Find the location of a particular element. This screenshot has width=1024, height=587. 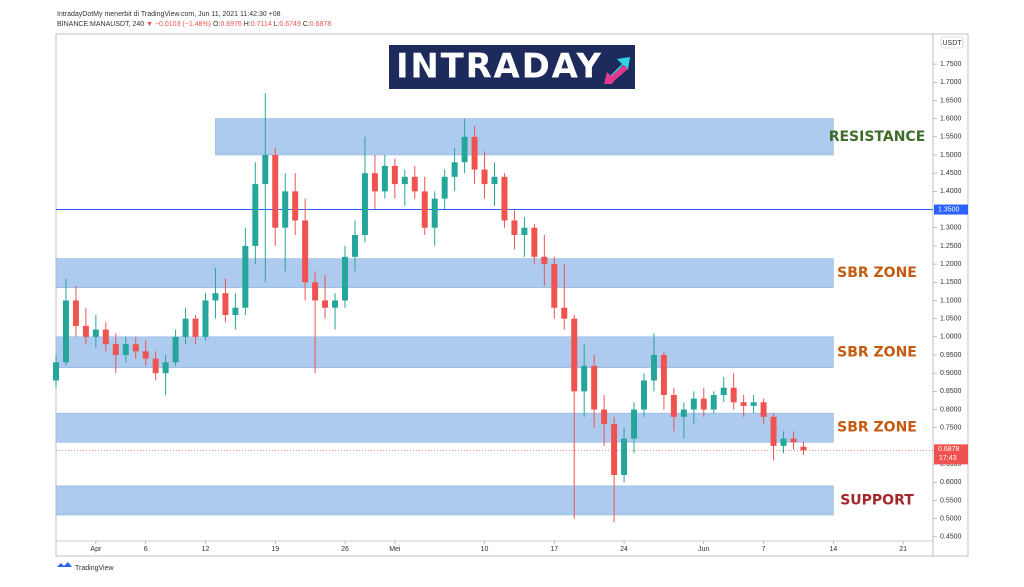

y-tick-label: 0.8000 is located at coordinates (951, 409).